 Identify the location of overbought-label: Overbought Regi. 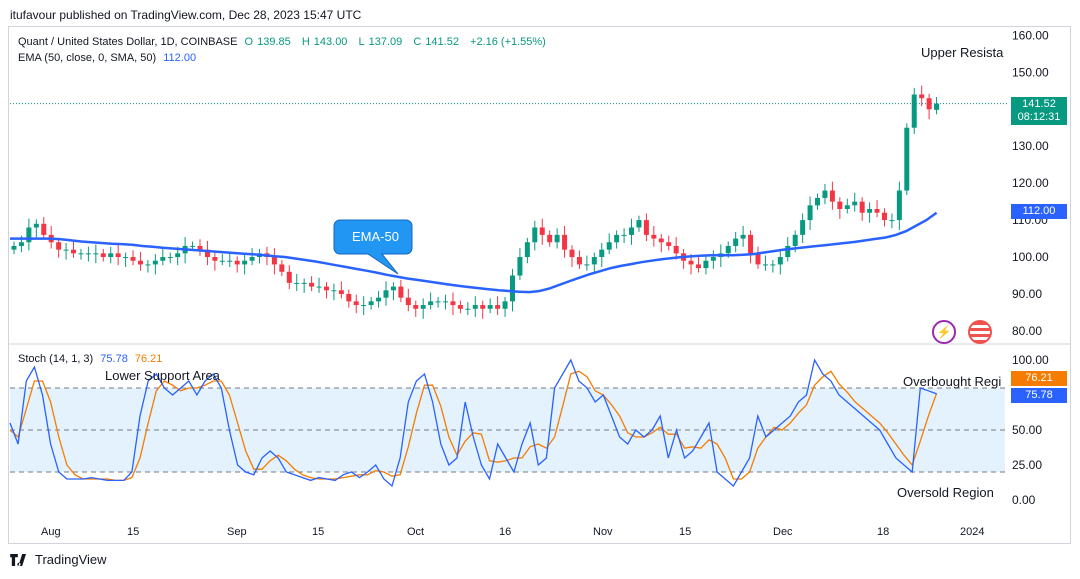
(952, 381).